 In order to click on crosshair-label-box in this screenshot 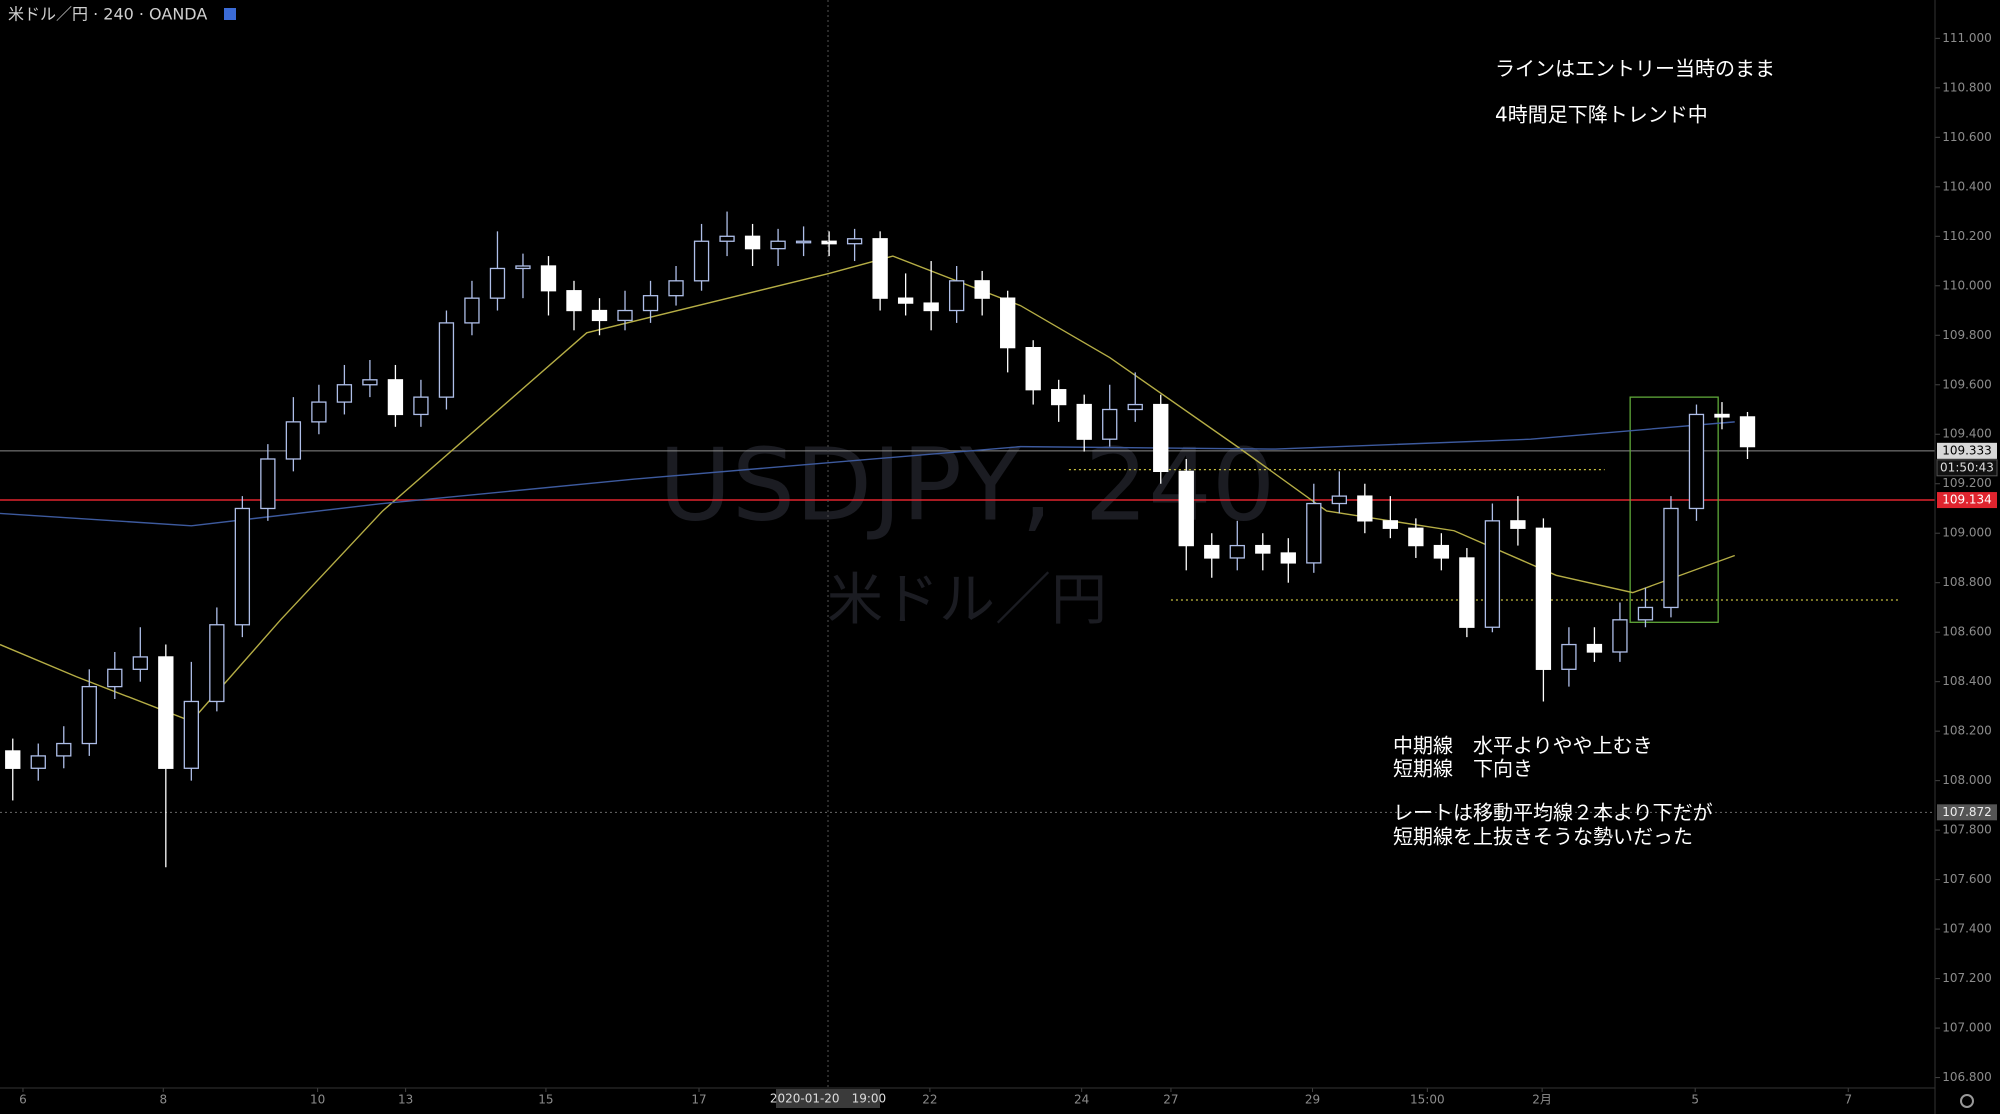, I will do `click(828, 1098)`.